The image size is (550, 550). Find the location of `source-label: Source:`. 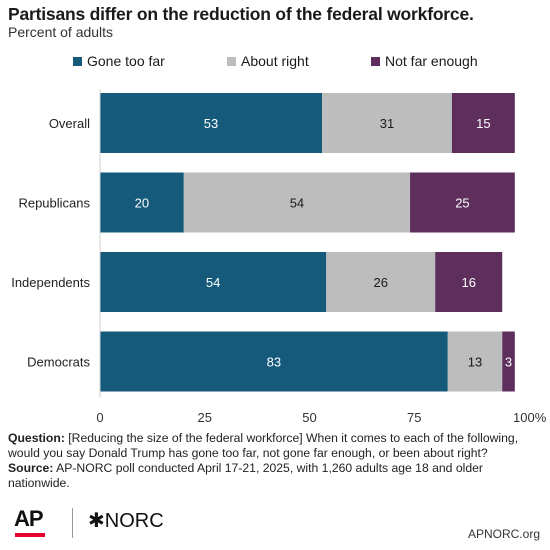

source-label: Source: is located at coordinates (31, 468).